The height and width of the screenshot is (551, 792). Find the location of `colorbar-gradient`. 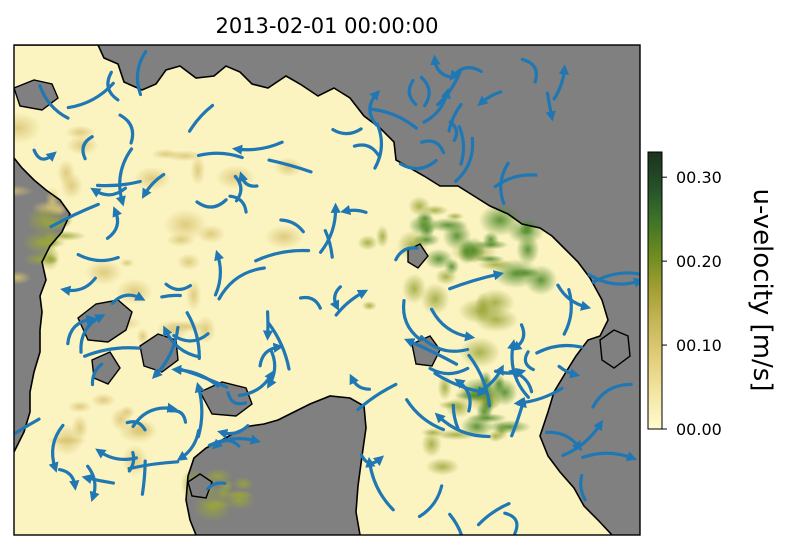

colorbar-gradient is located at coordinates (655, 290).